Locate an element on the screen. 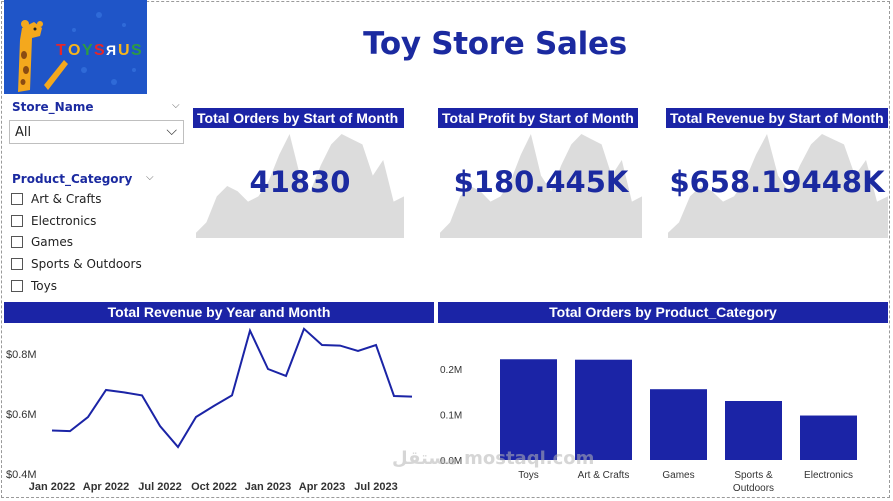 This screenshot has height=501, width=893. y-tick-label: $0.4M is located at coordinates (21, 475).